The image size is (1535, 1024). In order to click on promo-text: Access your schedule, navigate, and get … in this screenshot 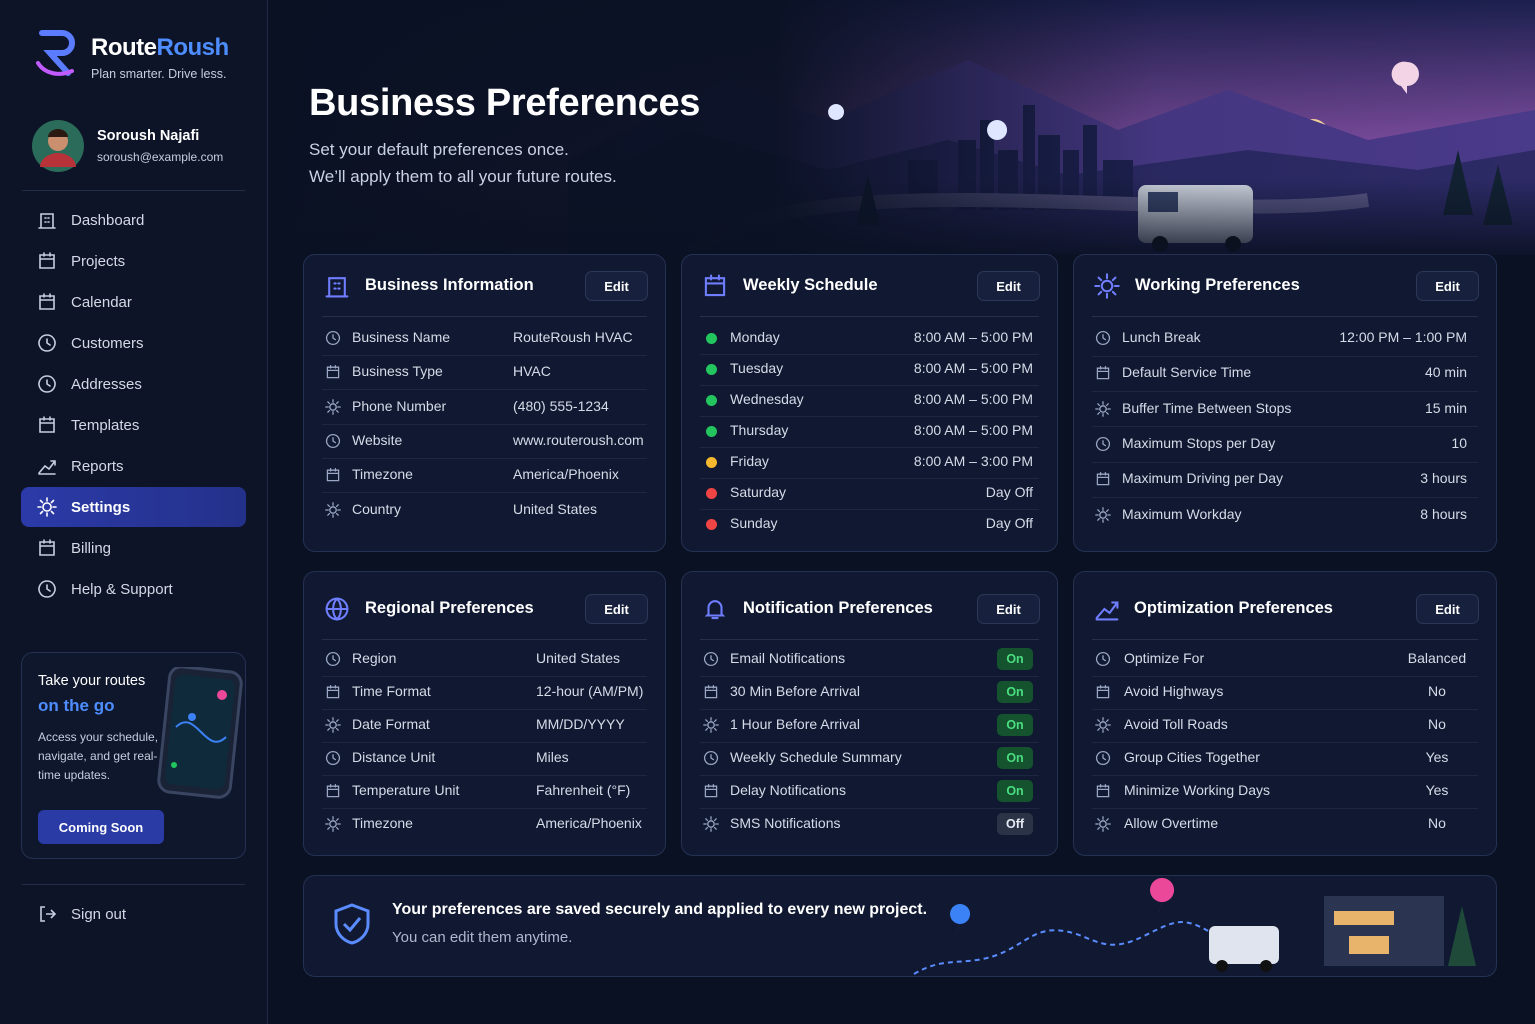, I will do `click(98, 756)`.